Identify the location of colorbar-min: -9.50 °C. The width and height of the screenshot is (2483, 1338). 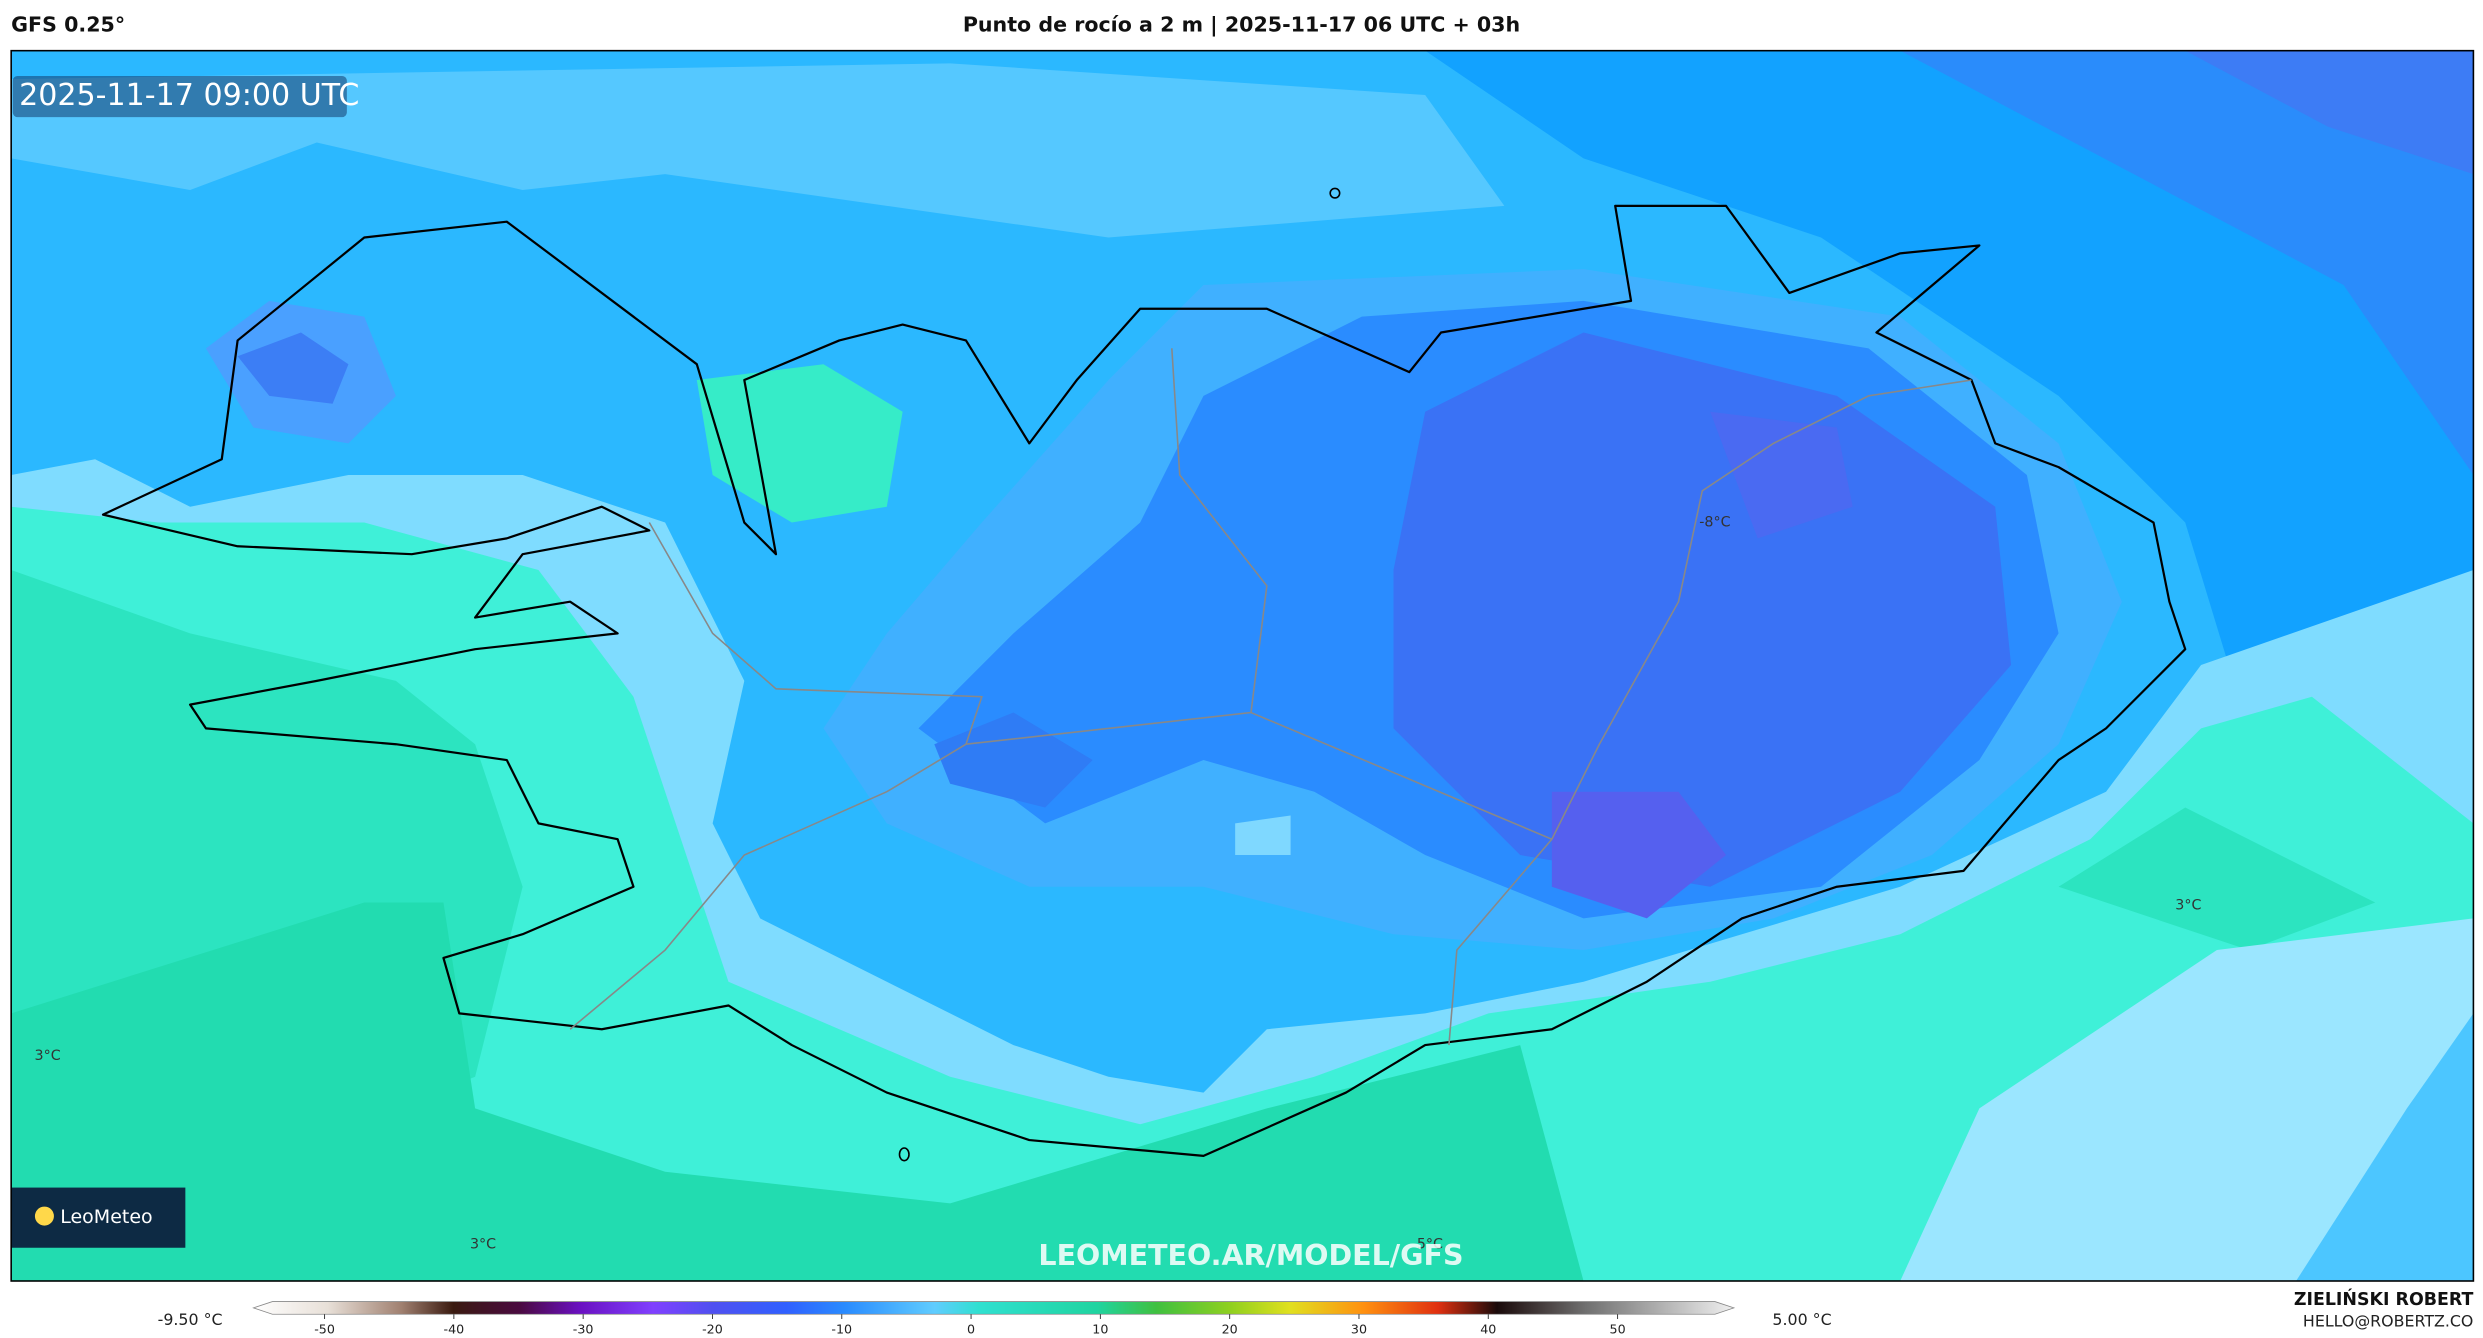
(190, 1319).